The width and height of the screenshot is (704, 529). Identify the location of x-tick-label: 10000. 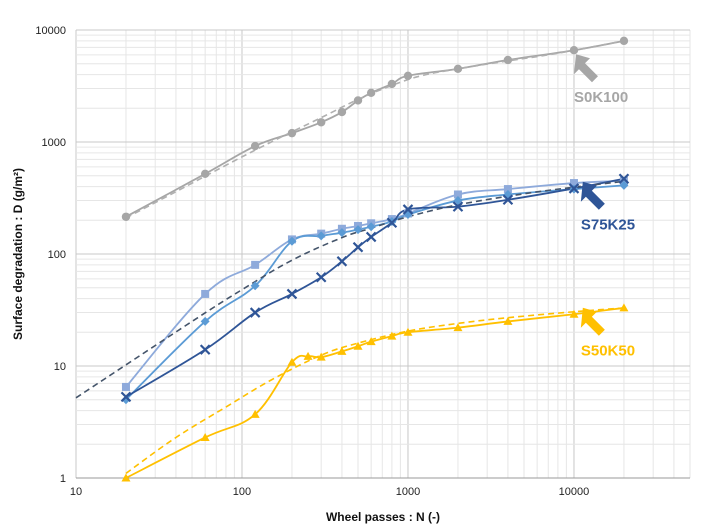
(574, 492).